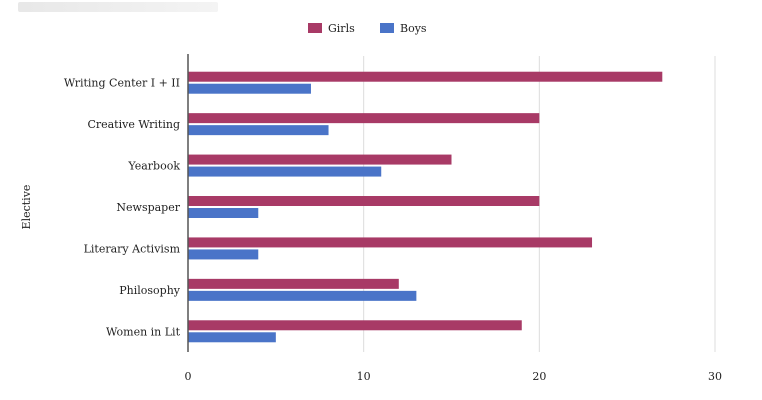 The height and width of the screenshot is (400, 762). What do you see at coordinates (122, 83) in the screenshot?
I see `category-label: Writing Center I + II` at bounding box center [122, 83].